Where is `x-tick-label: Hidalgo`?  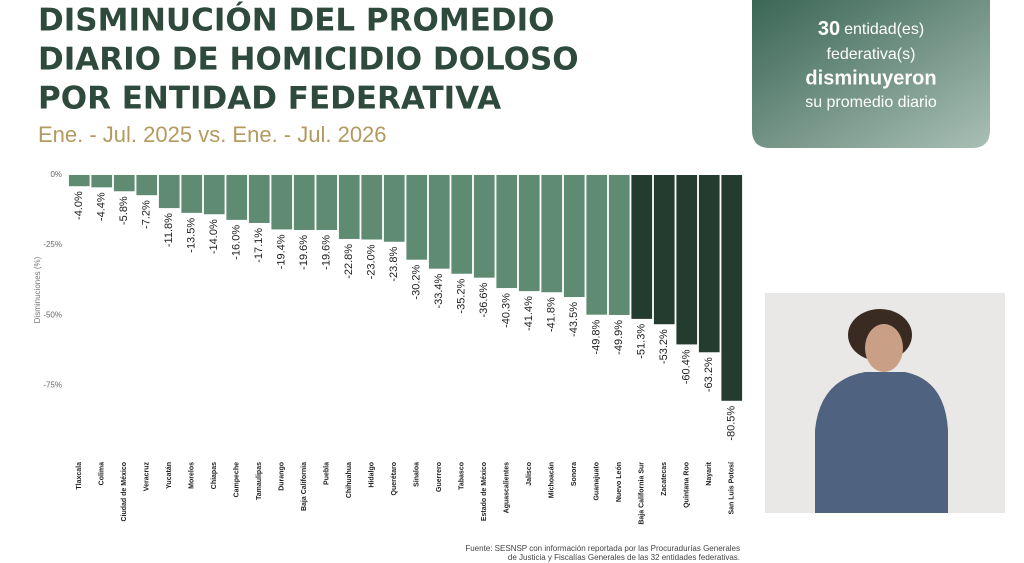 x-tick-label: Hidalgo is located at coordinates (372, 475).